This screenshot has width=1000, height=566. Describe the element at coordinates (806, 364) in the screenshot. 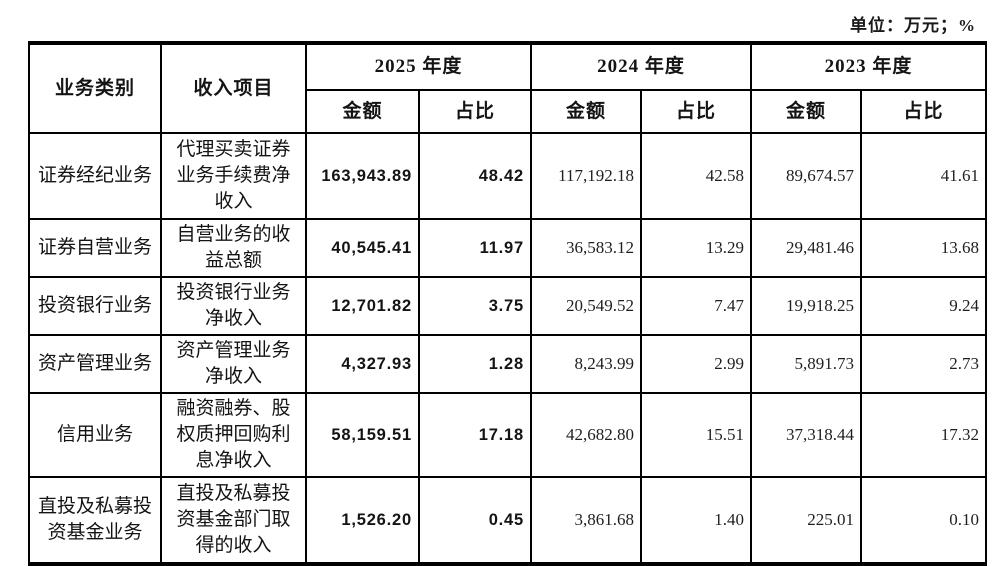

I see `cell-2023-amount: 5,891.73` at that location.